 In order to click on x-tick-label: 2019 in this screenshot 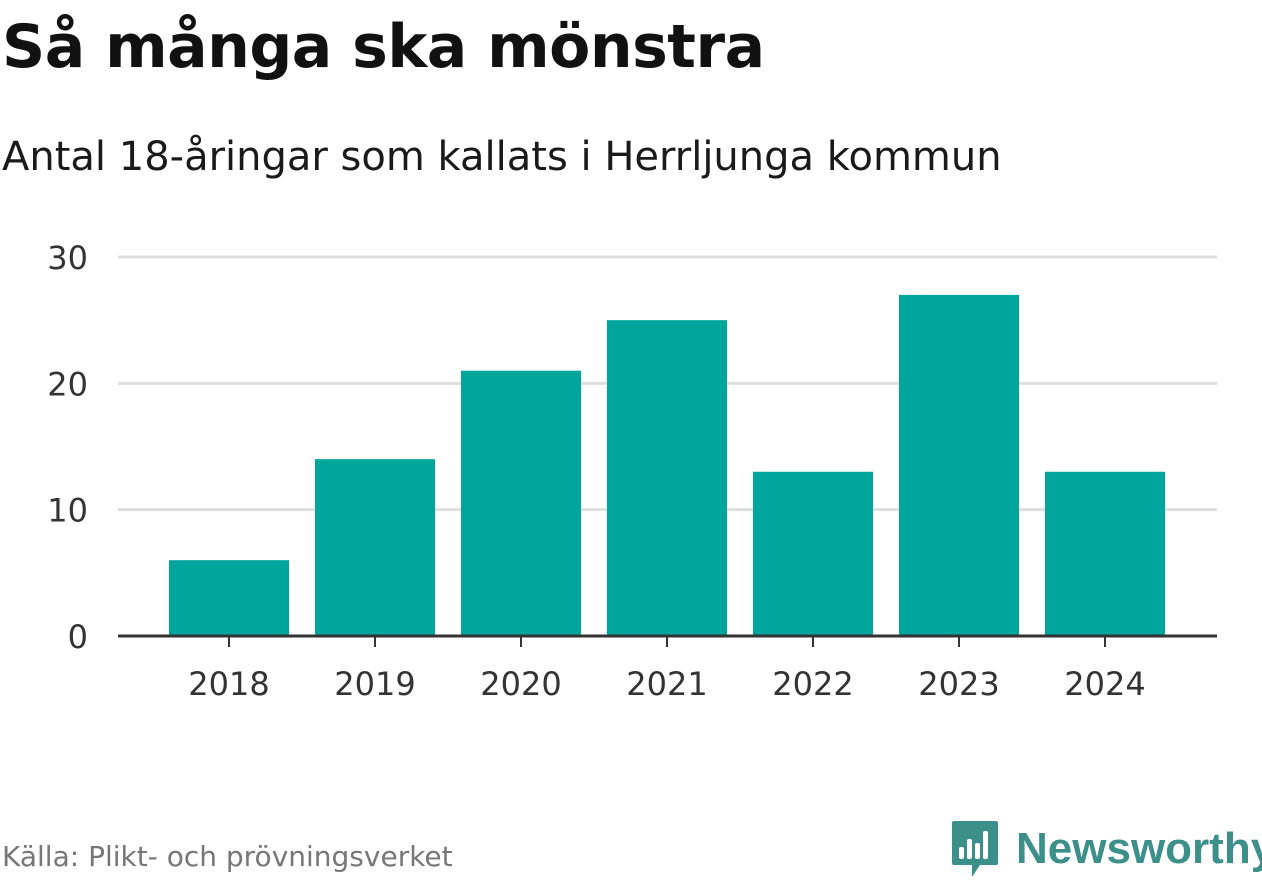, I will do `click(374, 684)`.